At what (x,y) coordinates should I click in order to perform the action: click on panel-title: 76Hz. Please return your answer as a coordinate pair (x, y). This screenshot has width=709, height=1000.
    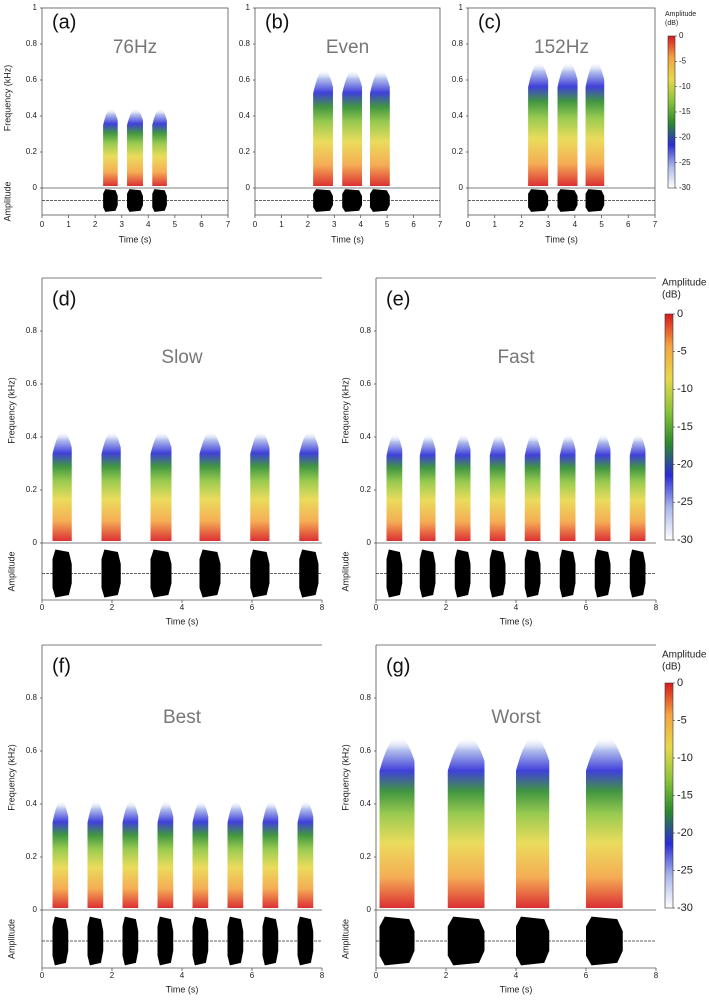
    Looking at the image, I should click on (135, 47).